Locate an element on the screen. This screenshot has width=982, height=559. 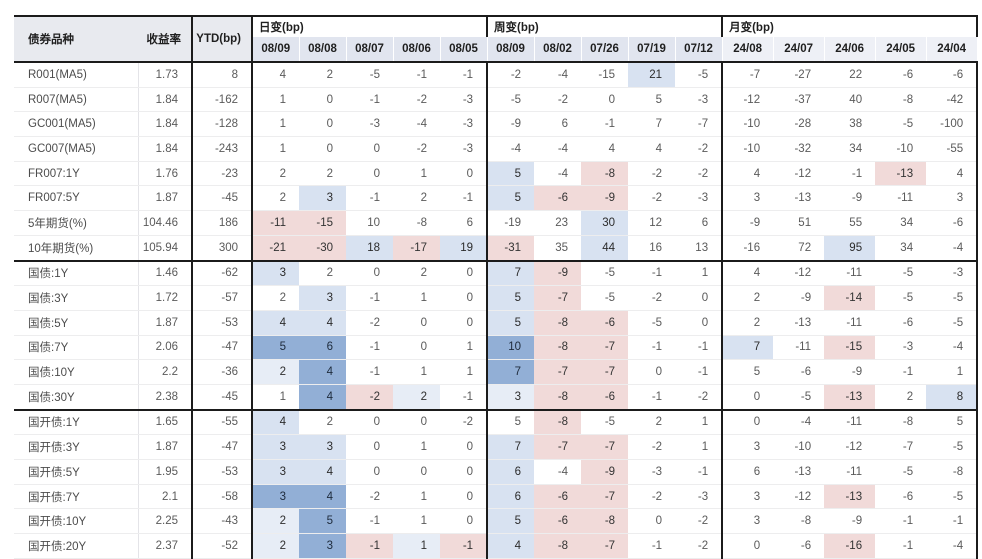
change-cell: -10 is located at coordinates (799, 447).